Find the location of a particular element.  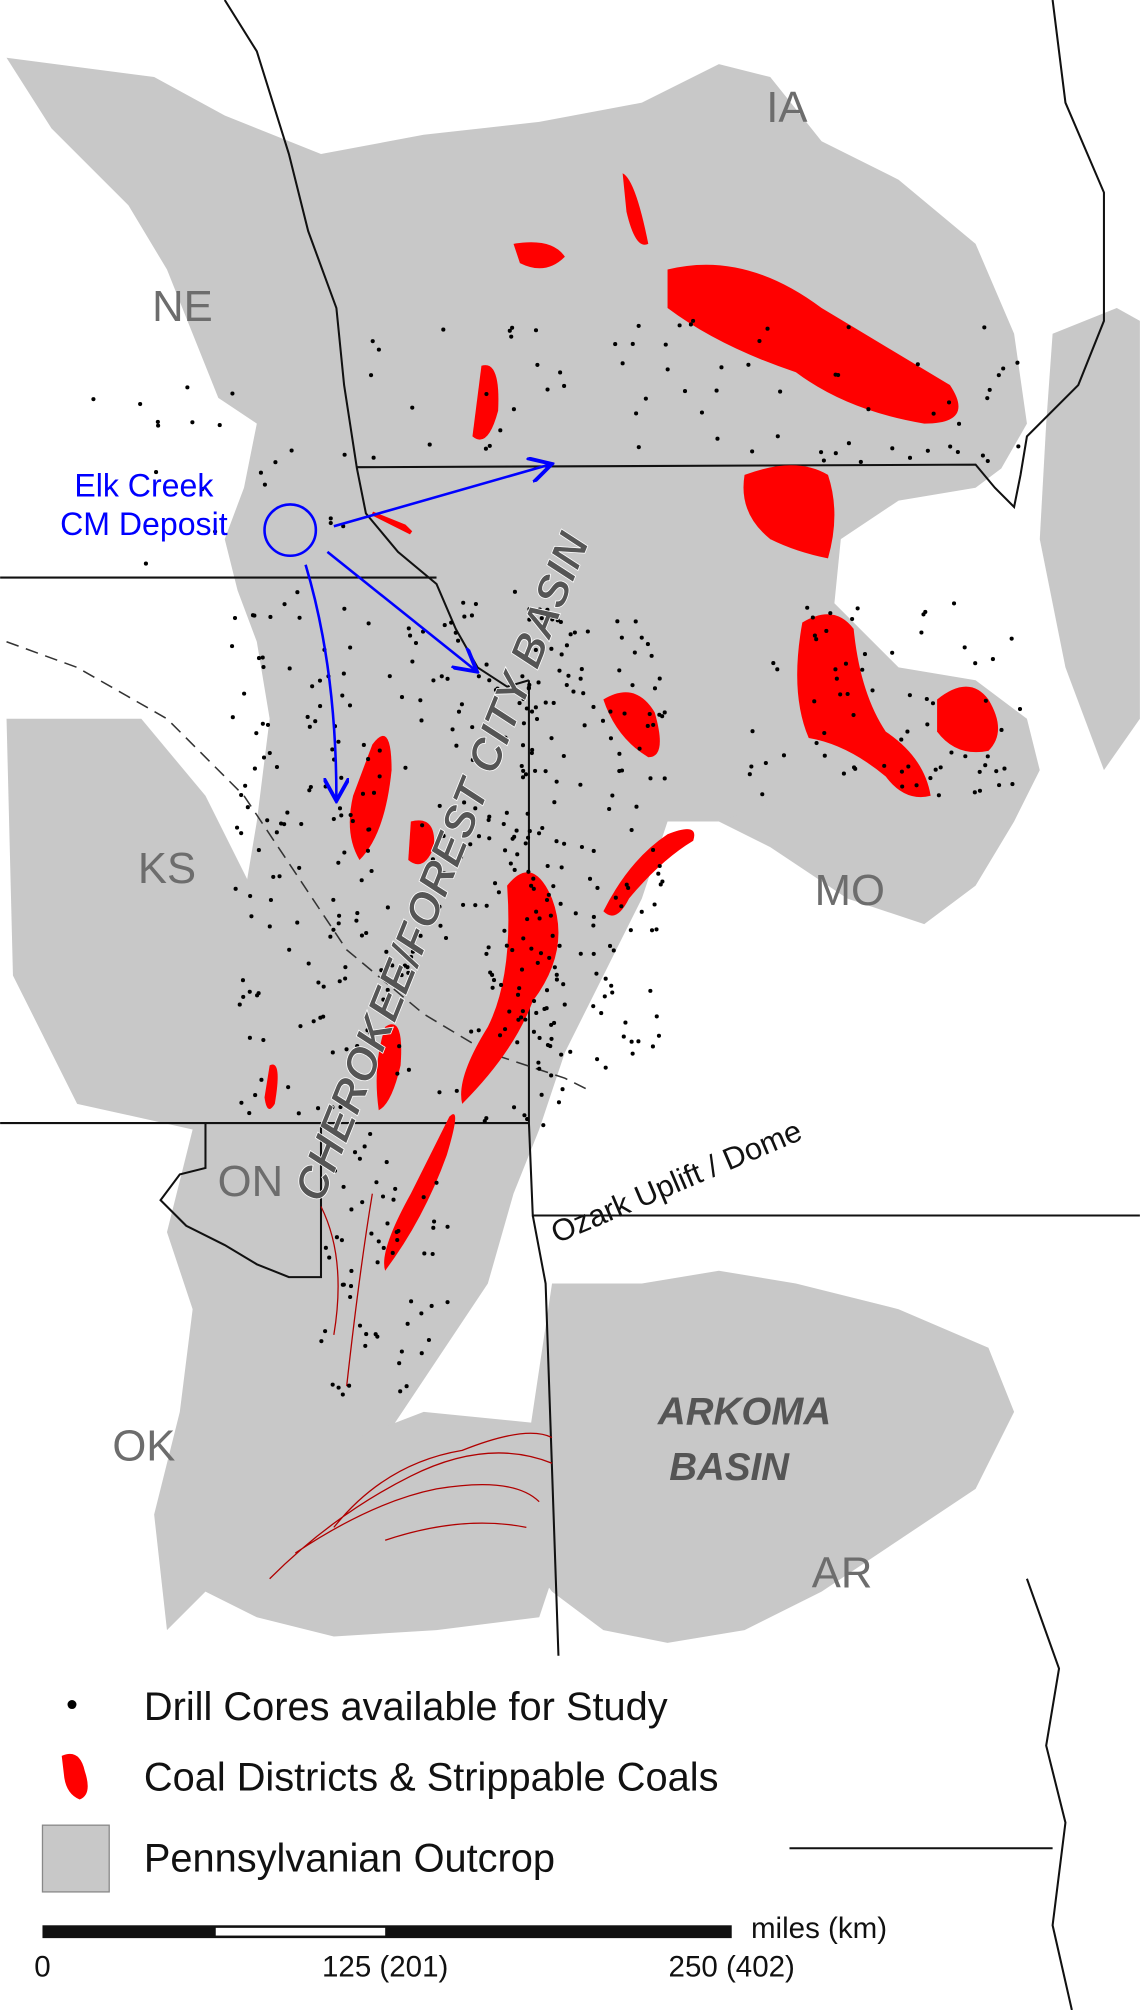

state-label: OK is located at coordinates (143, 1447).